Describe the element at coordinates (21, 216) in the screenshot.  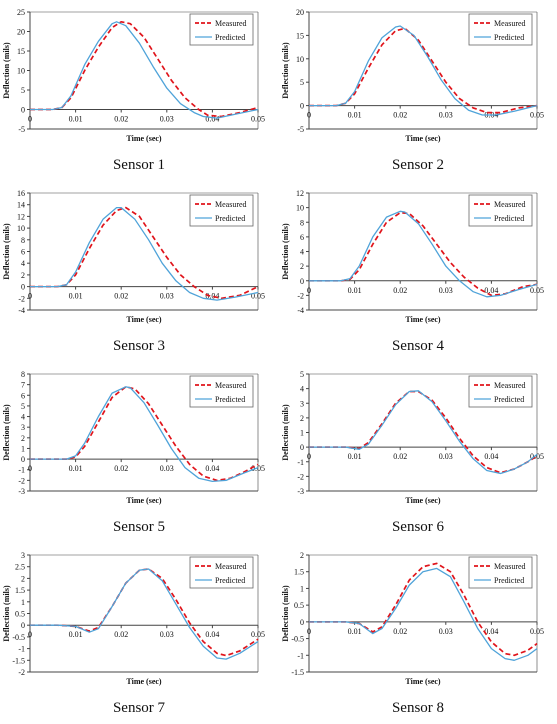
I see `y-tick-label: 12` at that location.